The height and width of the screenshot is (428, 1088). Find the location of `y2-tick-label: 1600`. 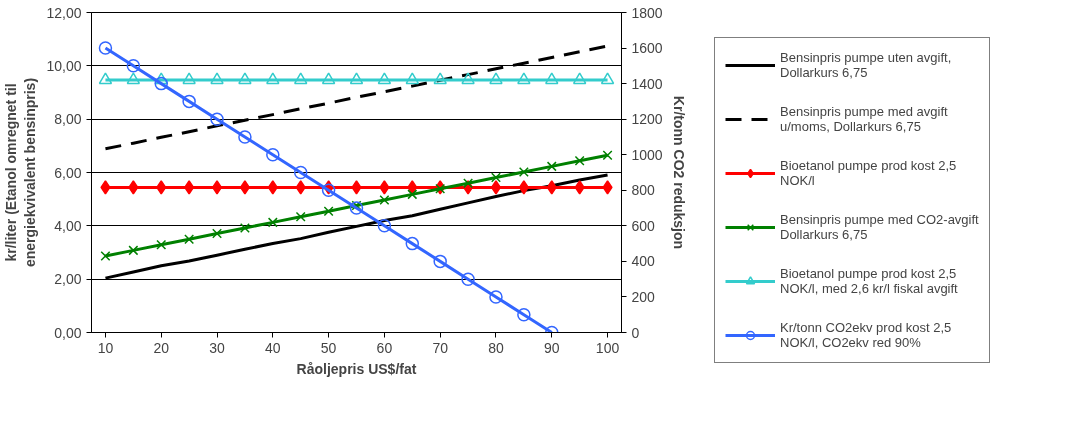

y2-tick-label: 1600 is located at coordinates (647, 48).